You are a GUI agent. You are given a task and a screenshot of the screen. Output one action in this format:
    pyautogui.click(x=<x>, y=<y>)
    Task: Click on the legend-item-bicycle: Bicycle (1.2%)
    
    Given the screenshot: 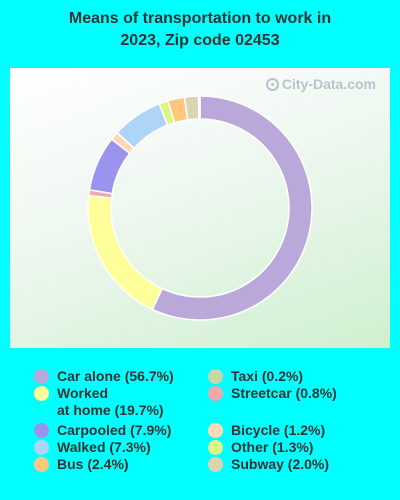 What is the action you would take?
    pyautogui.click(x=266, y=430)
    